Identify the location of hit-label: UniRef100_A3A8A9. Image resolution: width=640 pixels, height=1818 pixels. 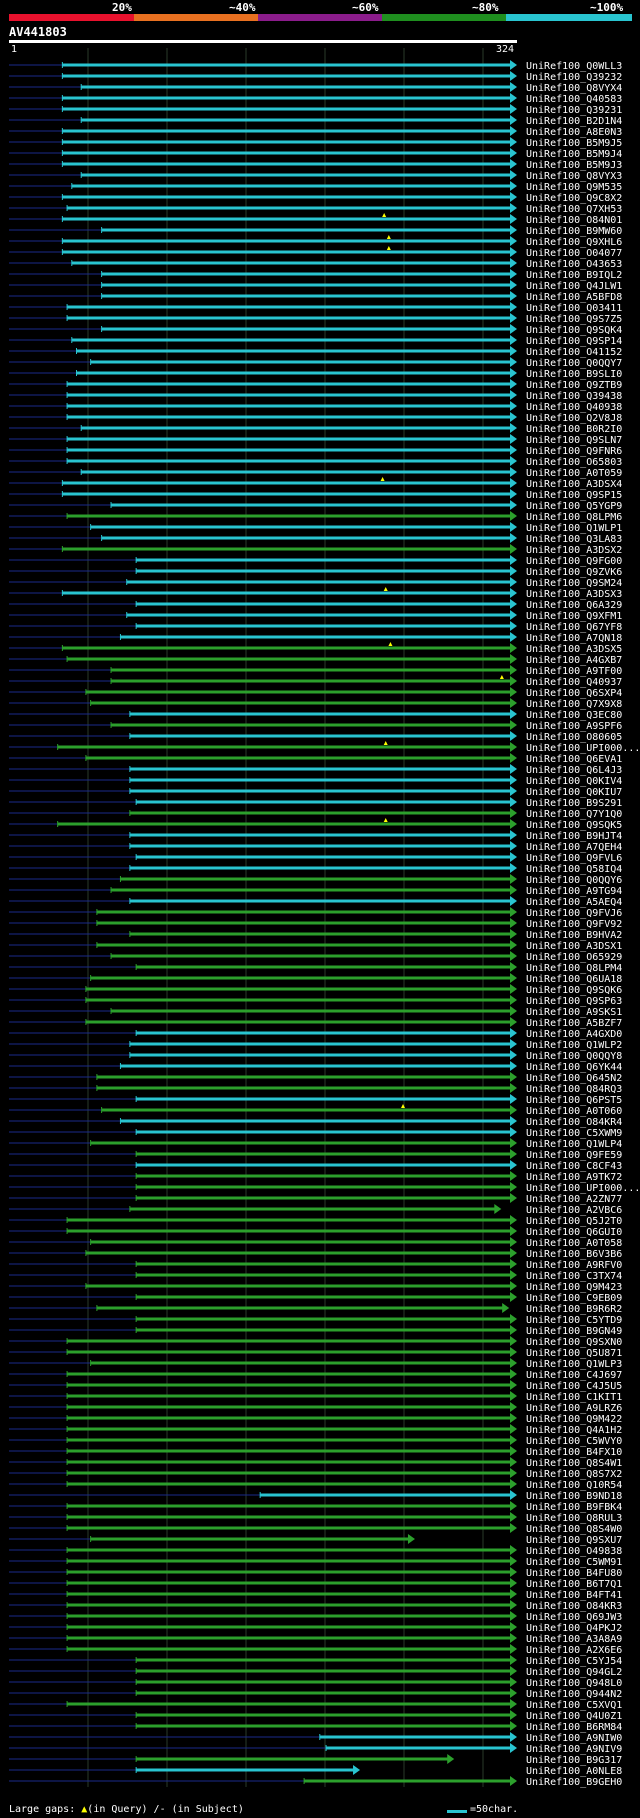
(574, 1639).